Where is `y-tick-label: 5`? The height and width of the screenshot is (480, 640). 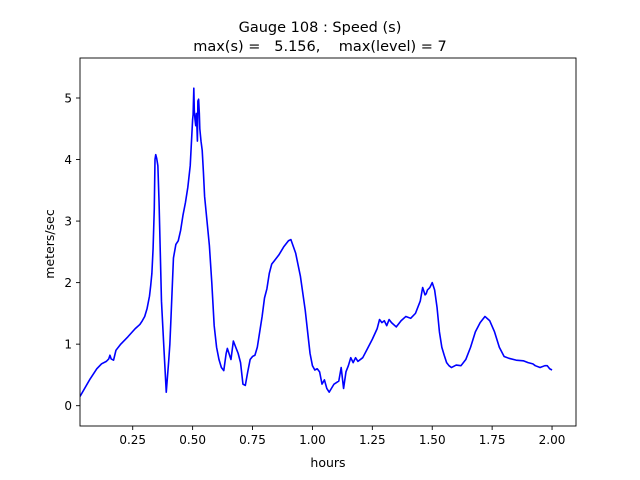
y-tick-label: 5 is located at coordinates (68, 99).